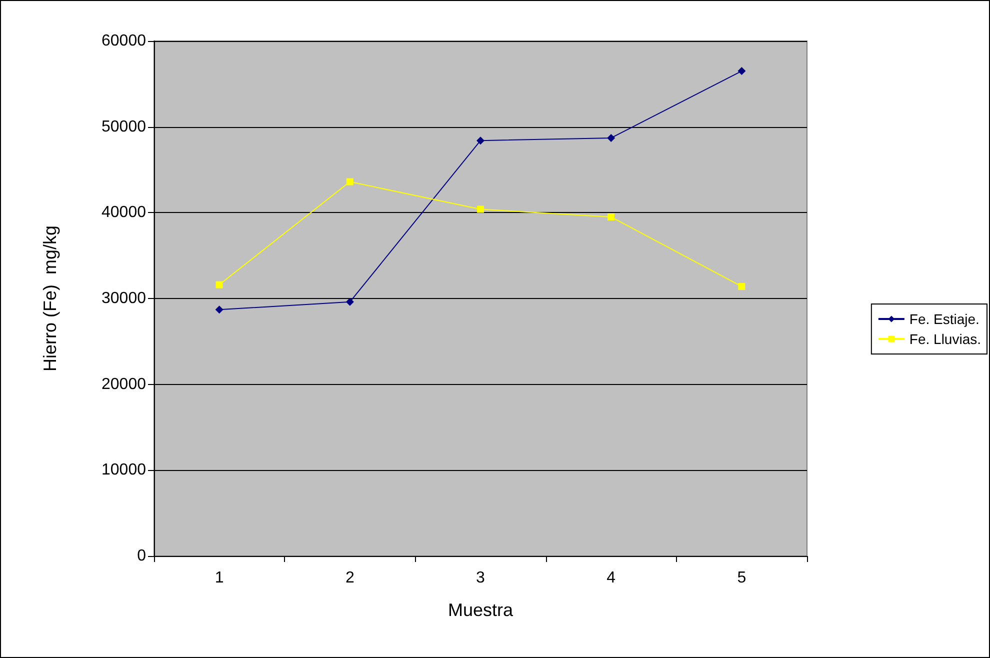 Image resolution: width=990 pixels, height=658 pixels. What do you see at coordinates (124, 213) in the screenshot?
I see `y-tick-label: 40000` at bounding box center [124, 213].